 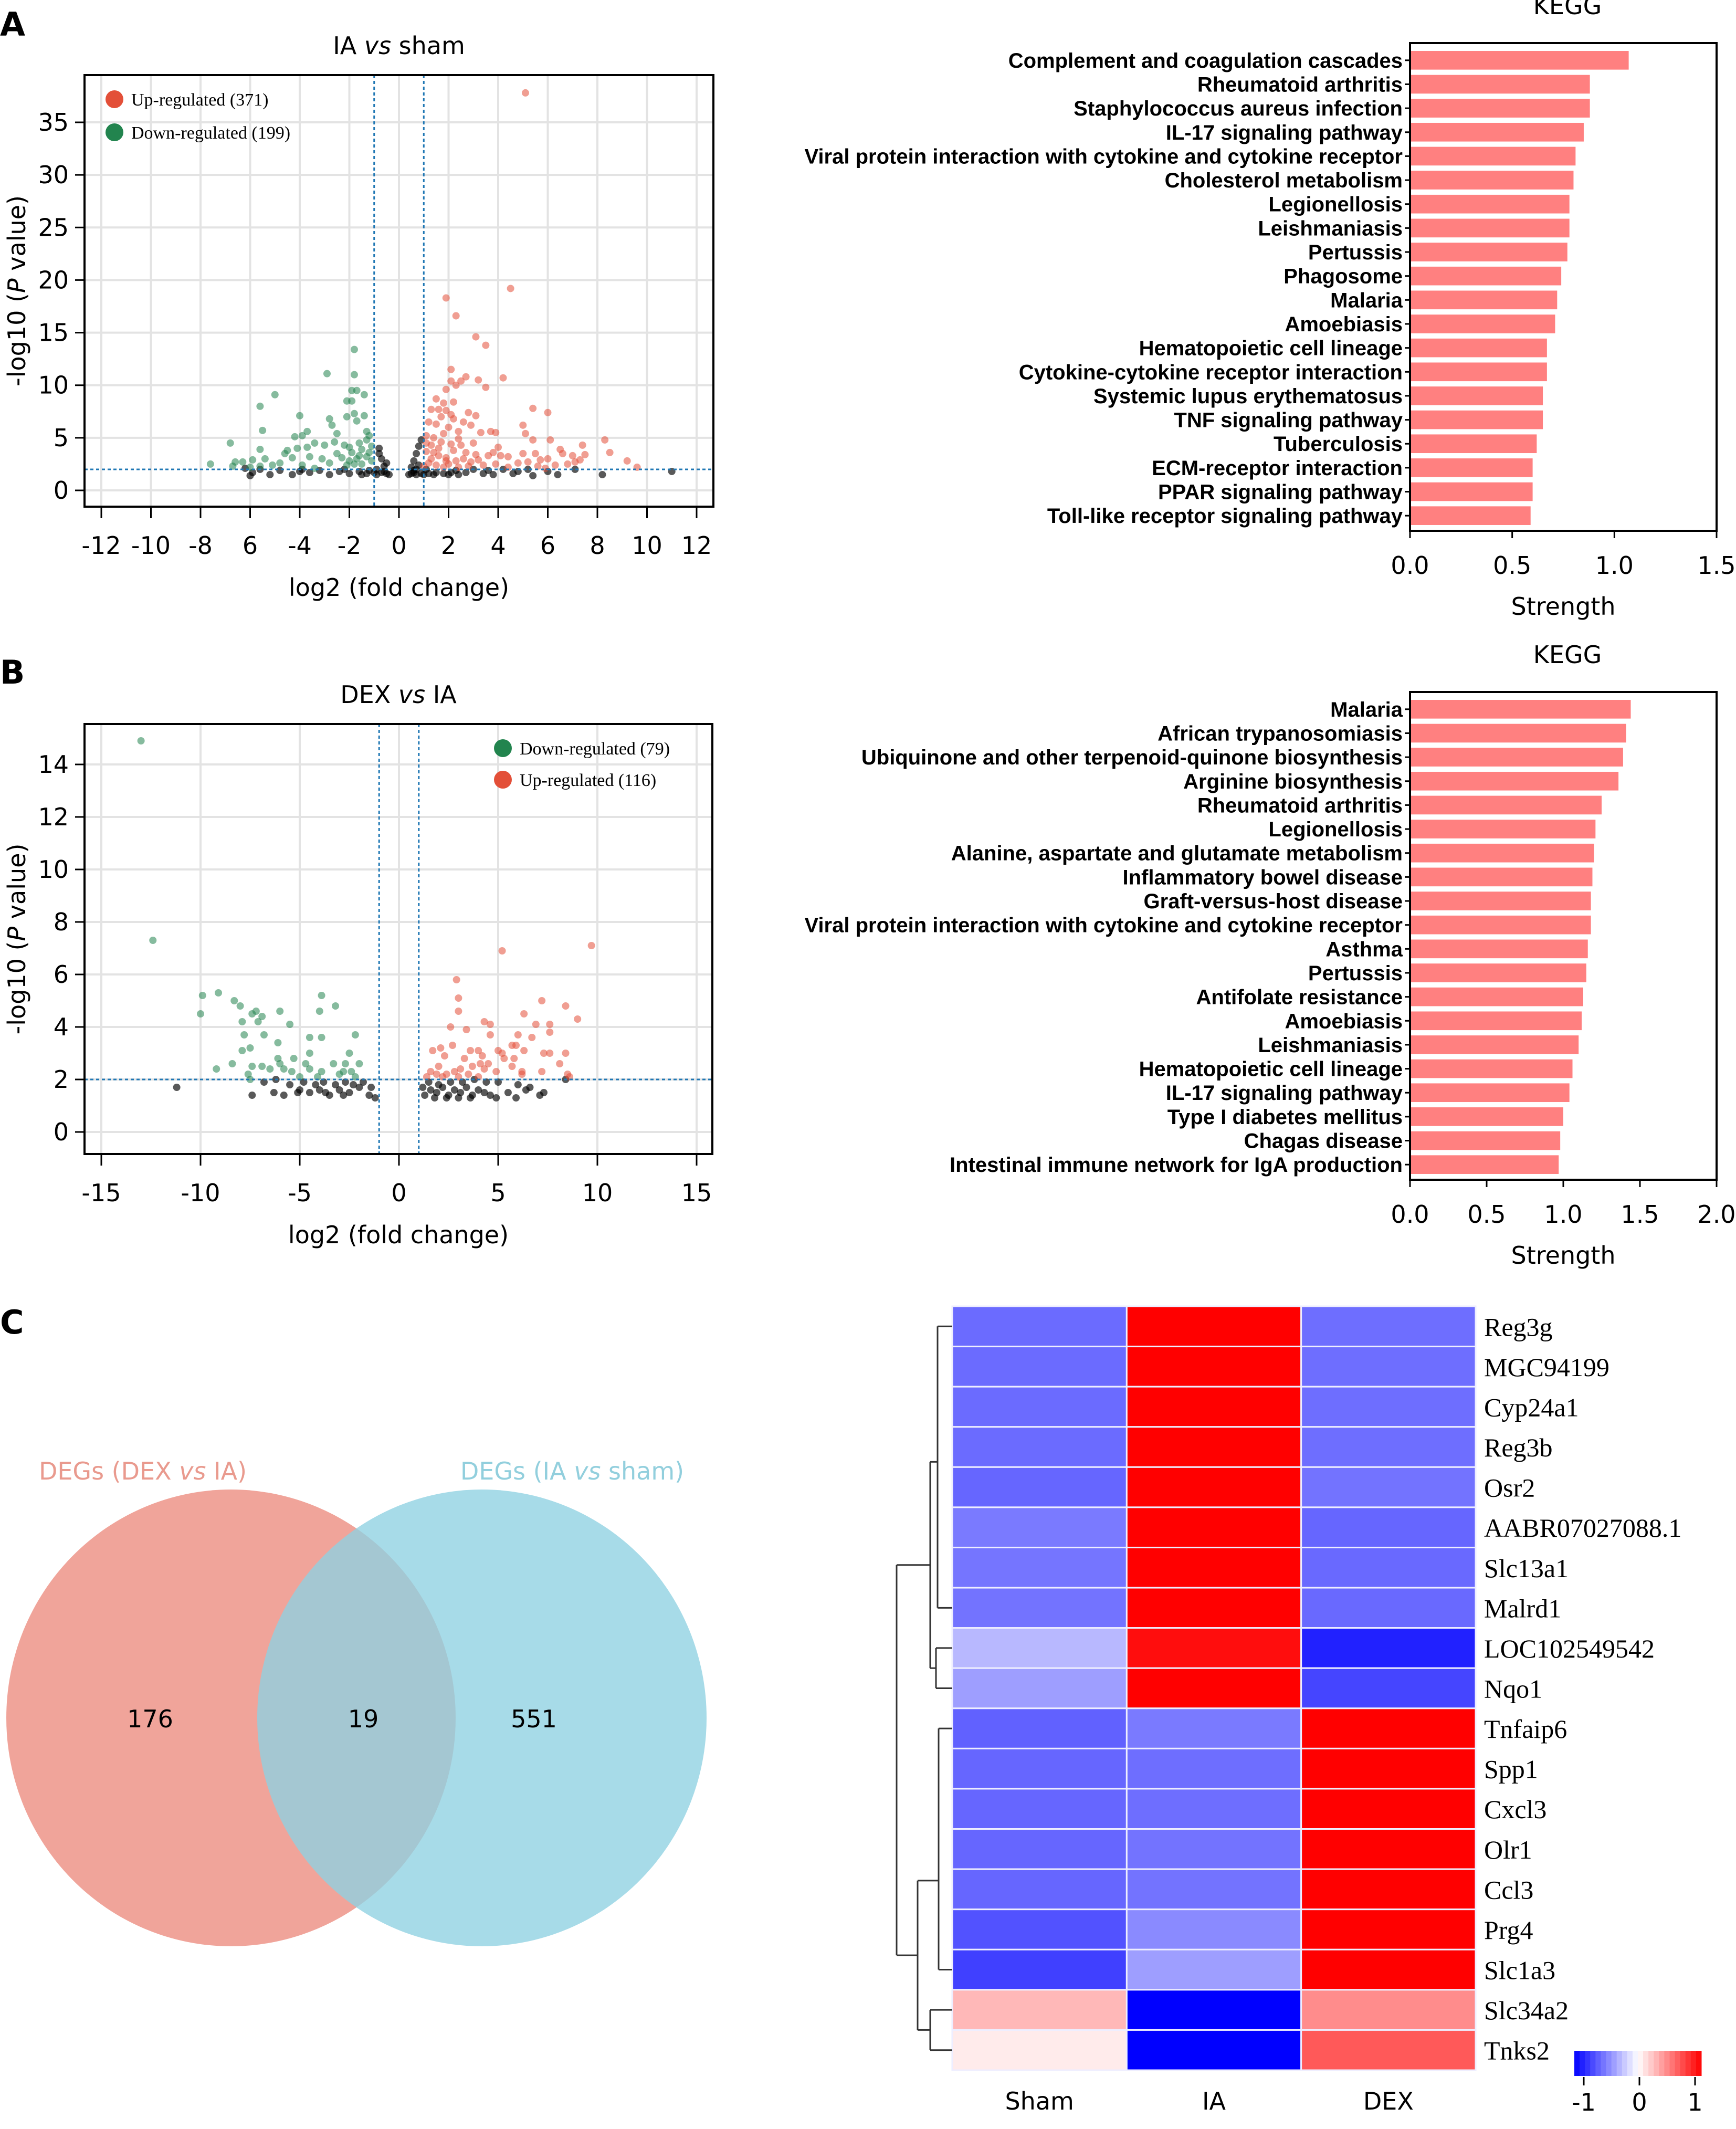 What do you see at coordinates (54, 333) in the screenshot?
I see `y-tick-label: 15` at bounding box center [54, 333].